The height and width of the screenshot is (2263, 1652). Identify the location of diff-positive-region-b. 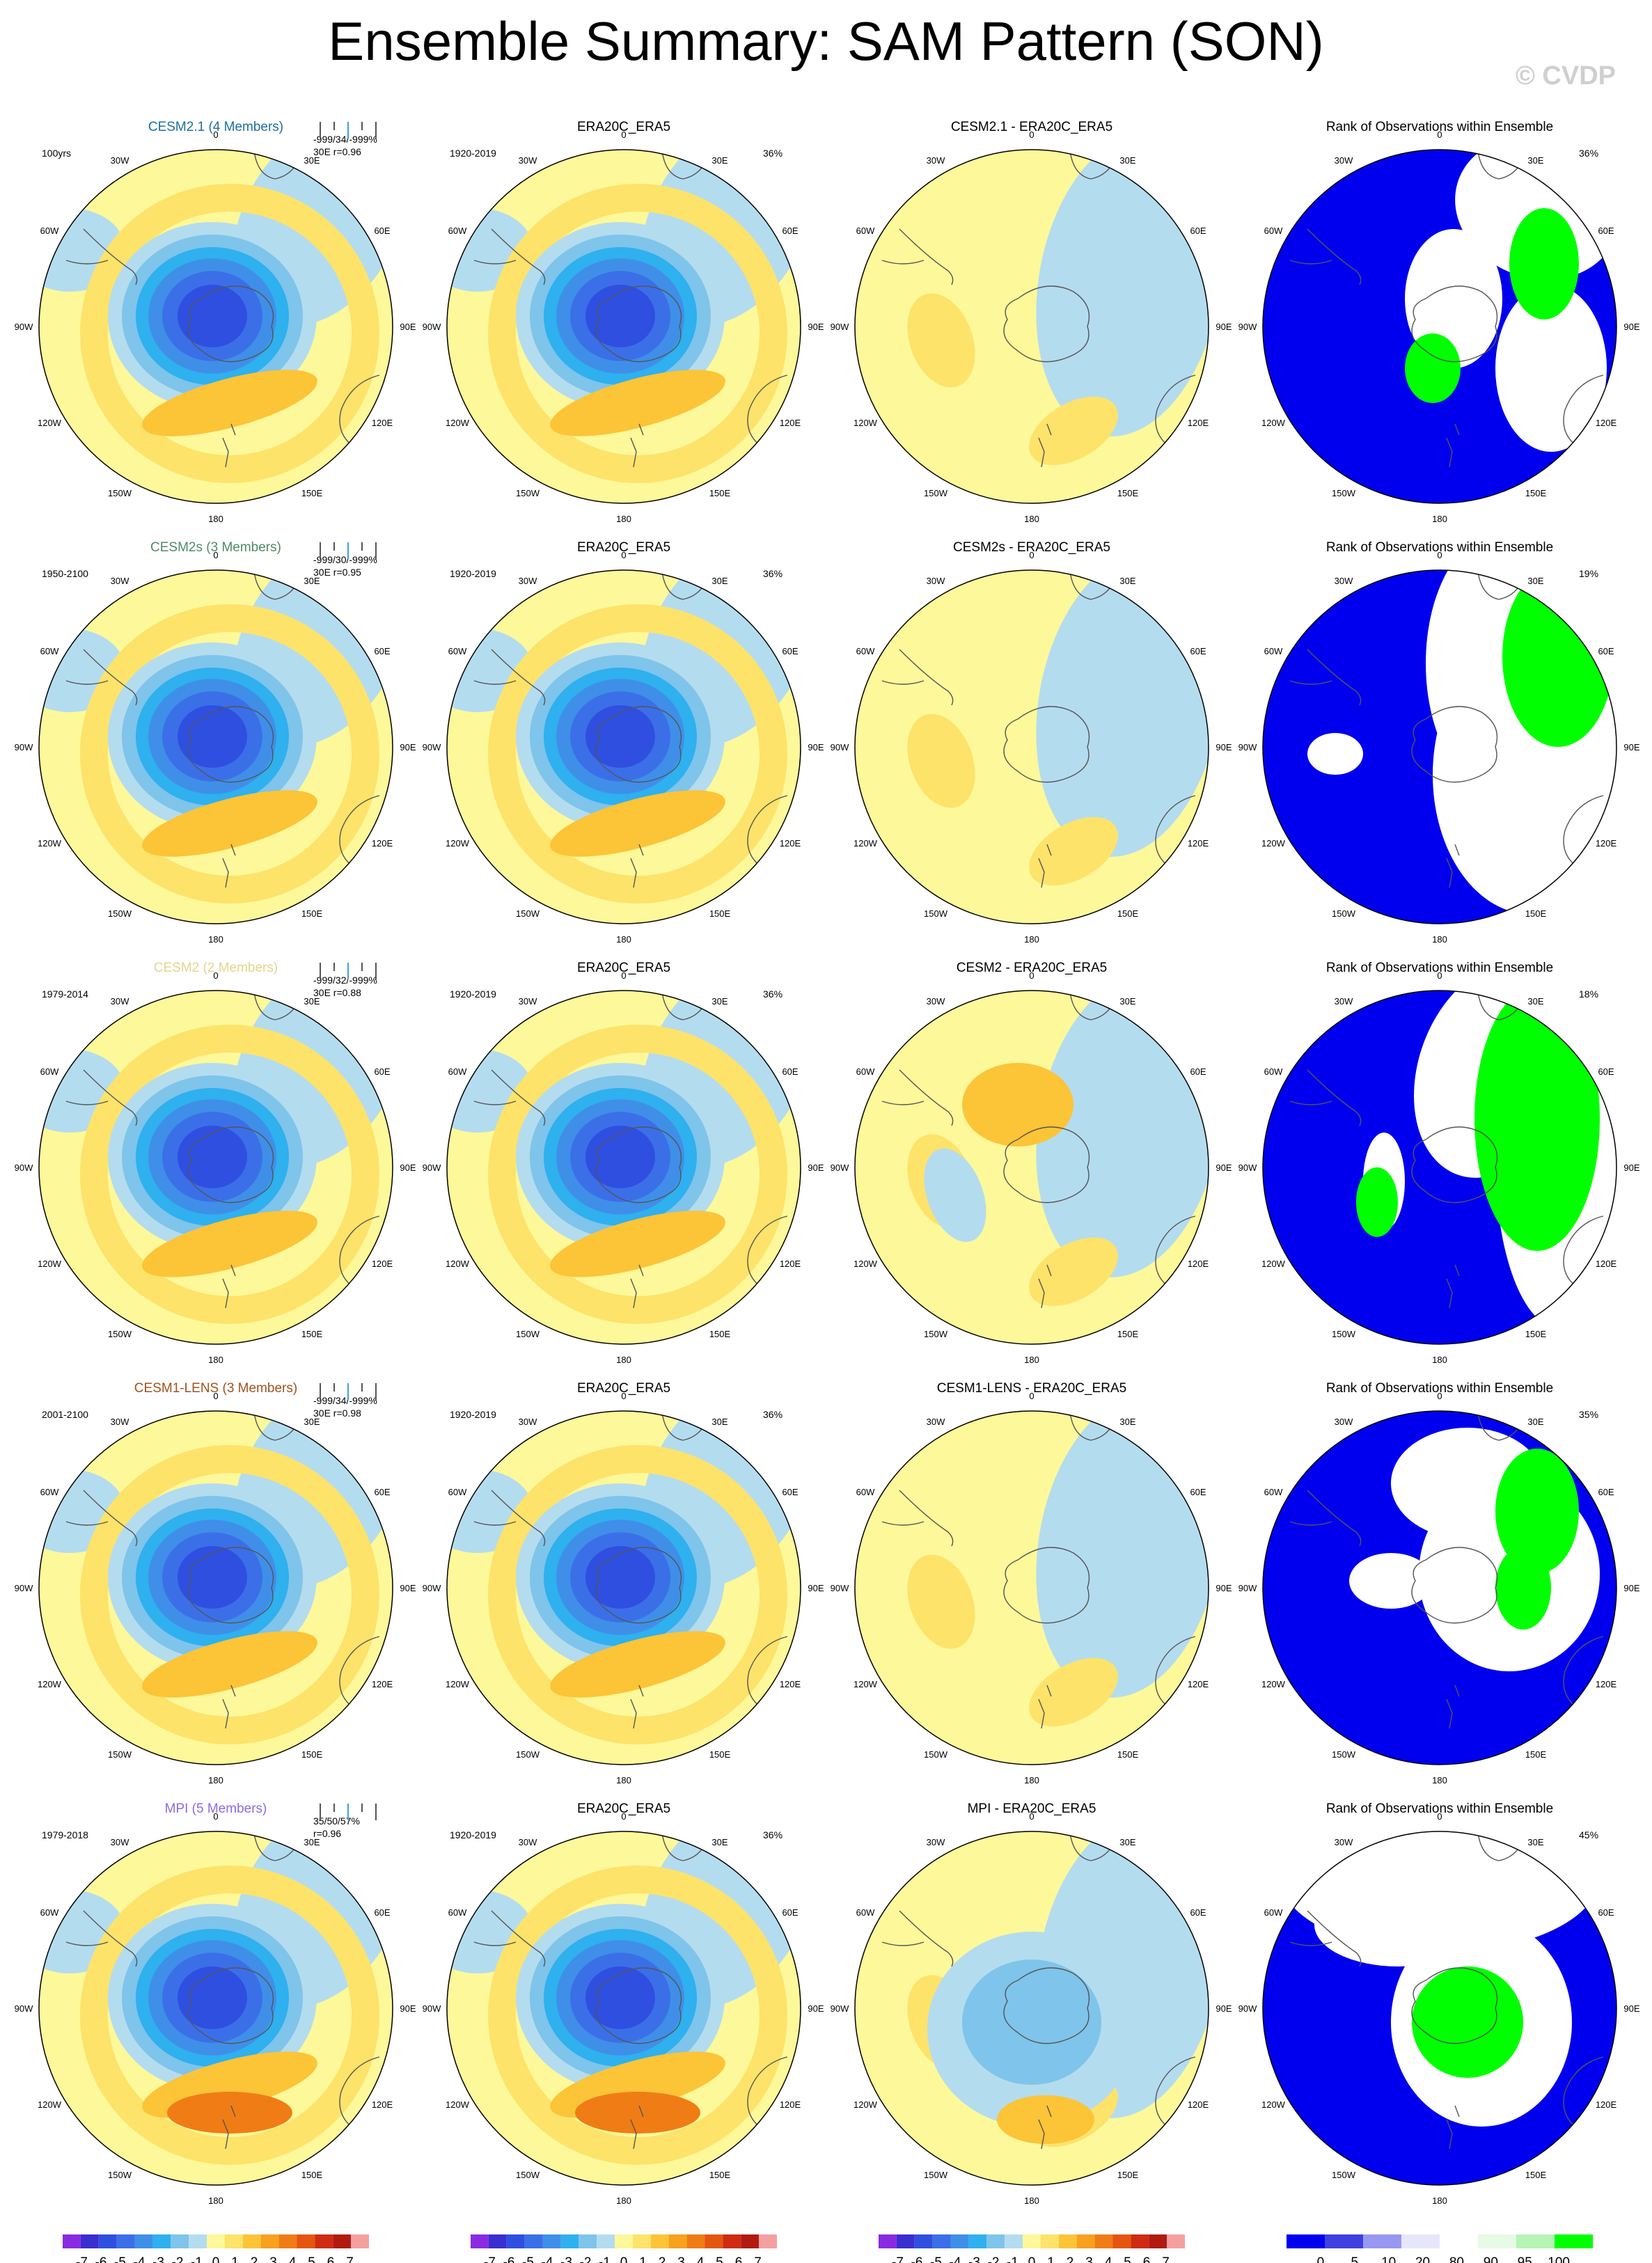
(1073, 1272).